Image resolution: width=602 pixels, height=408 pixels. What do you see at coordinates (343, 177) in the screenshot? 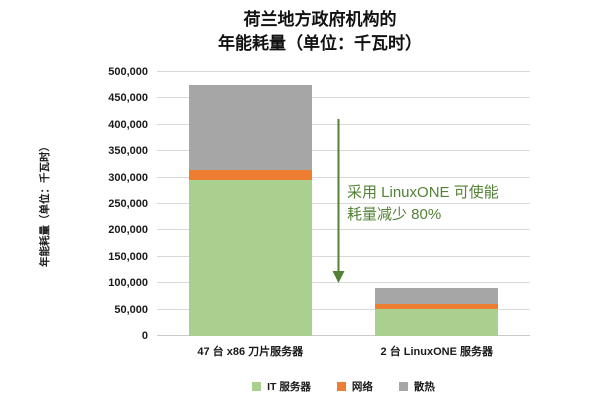
I see `gridline-300,000` at bounding box center [343, 177].